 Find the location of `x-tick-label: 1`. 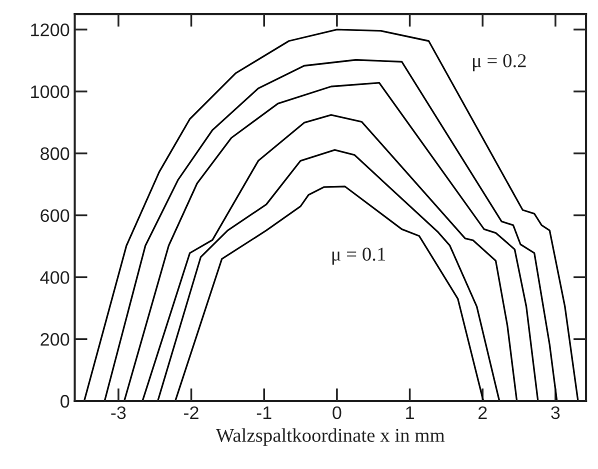

x-tick-label: 1 is located at coordinates (410, 412).